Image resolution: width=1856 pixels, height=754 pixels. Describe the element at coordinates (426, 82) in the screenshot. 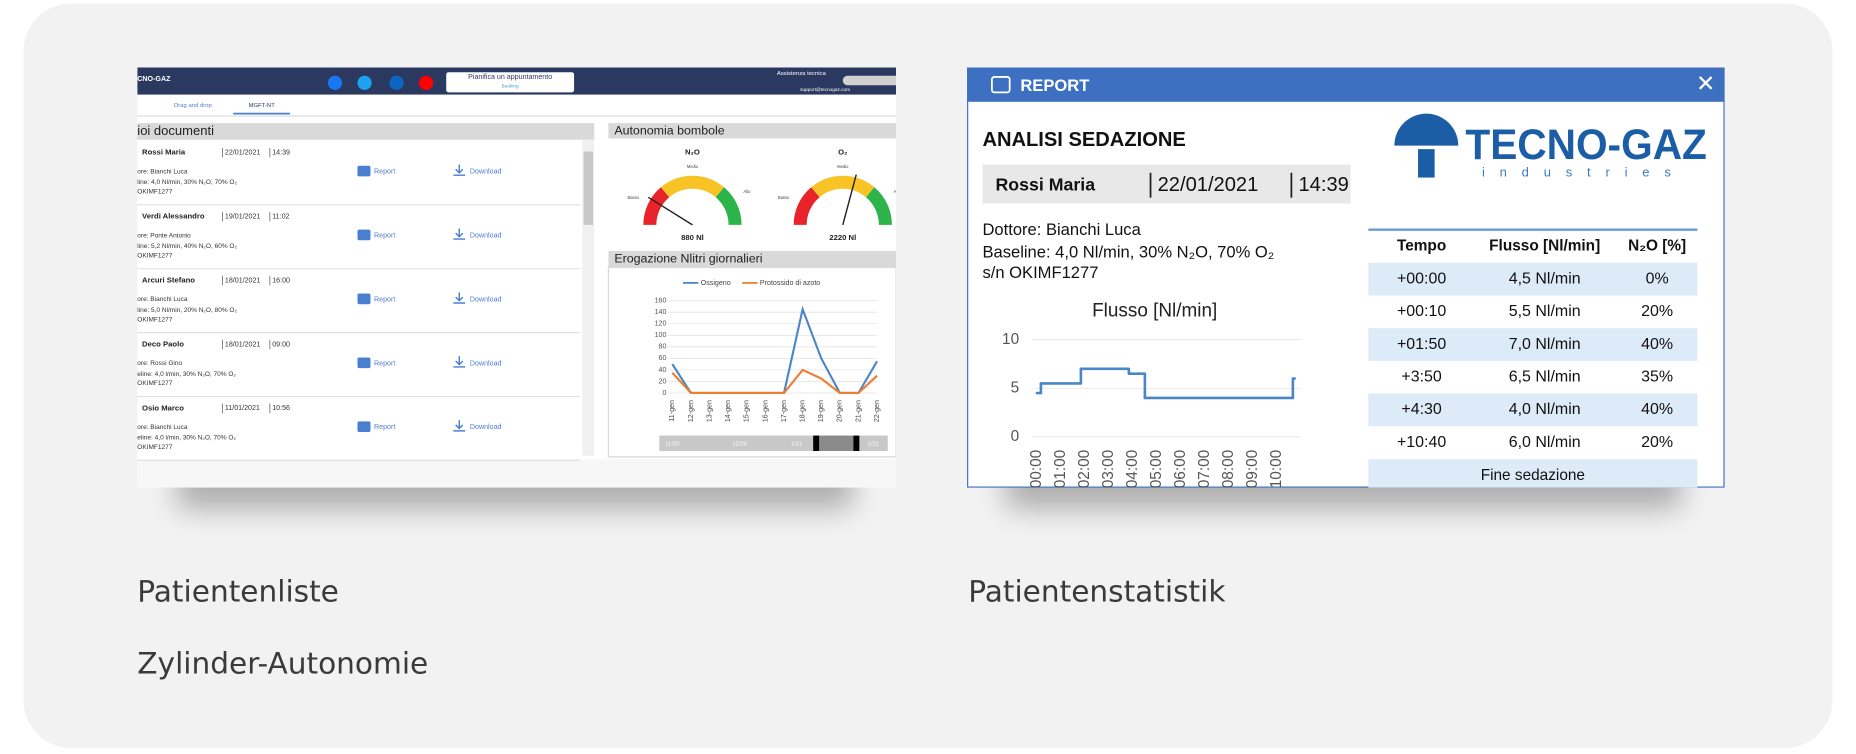

I see `youtube-icon` at that location.